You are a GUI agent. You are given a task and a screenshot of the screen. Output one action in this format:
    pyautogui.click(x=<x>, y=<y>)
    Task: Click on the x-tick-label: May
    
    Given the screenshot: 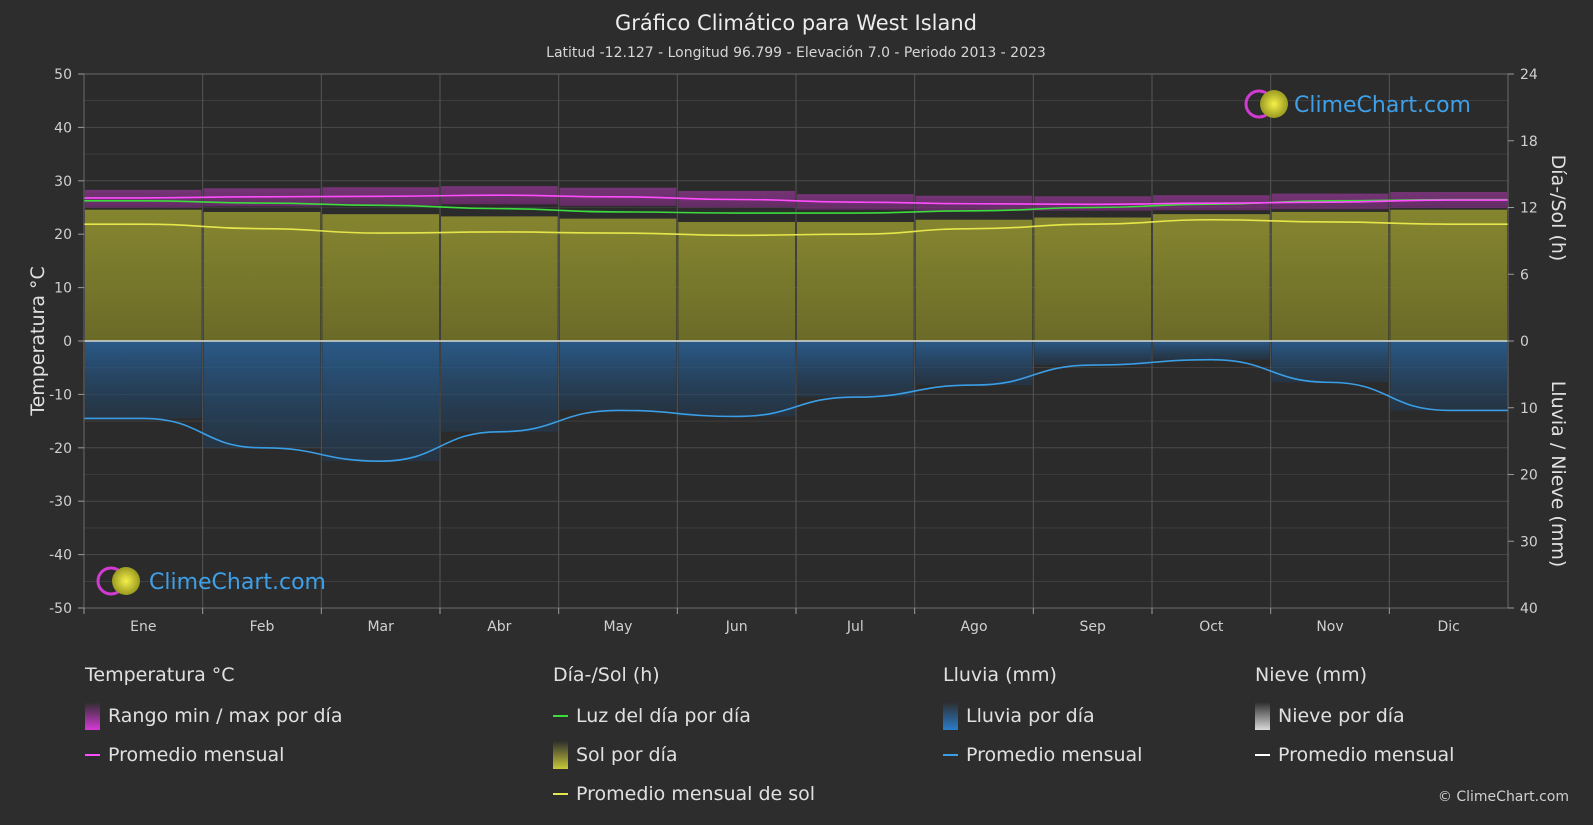 What is the action you would take?
    pyautogui.click(x=618, y=627)
    